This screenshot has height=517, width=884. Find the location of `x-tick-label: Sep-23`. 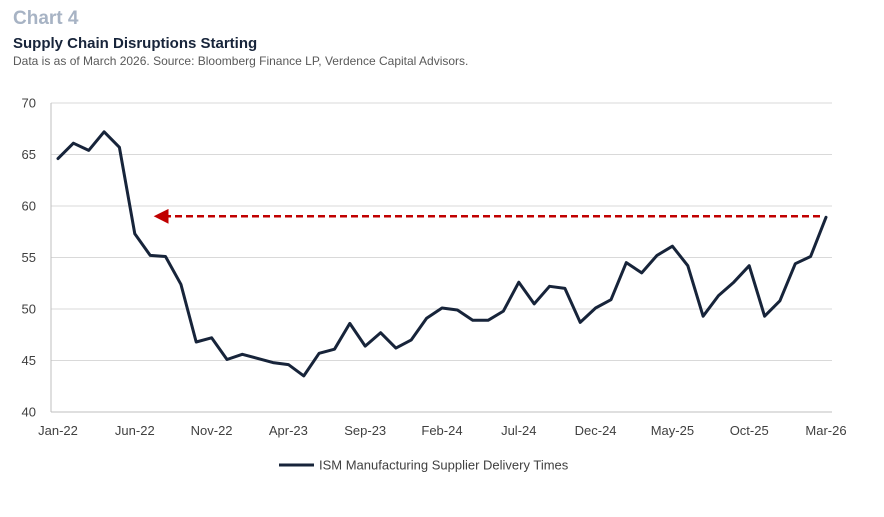

x-tick-label: Sep-23 is located at coordinates (365, 430).